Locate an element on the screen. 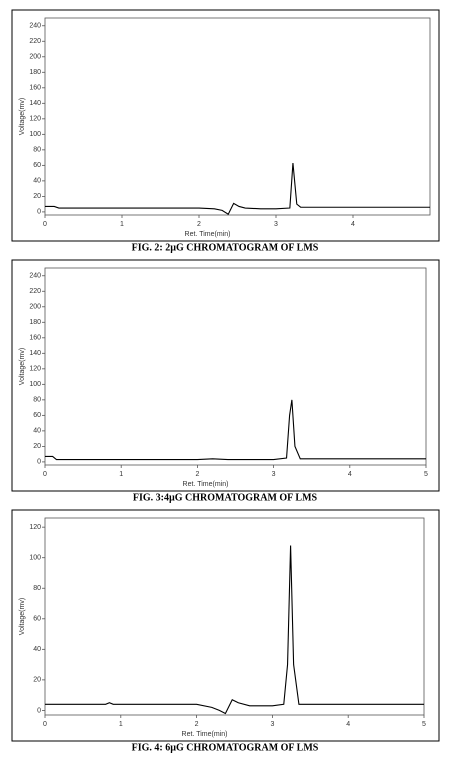 This screenshot has width=451, height=763. caption: FIG. 3:4µG CHROMATOGRAM OF LMS is located at coordinates (225, 497).